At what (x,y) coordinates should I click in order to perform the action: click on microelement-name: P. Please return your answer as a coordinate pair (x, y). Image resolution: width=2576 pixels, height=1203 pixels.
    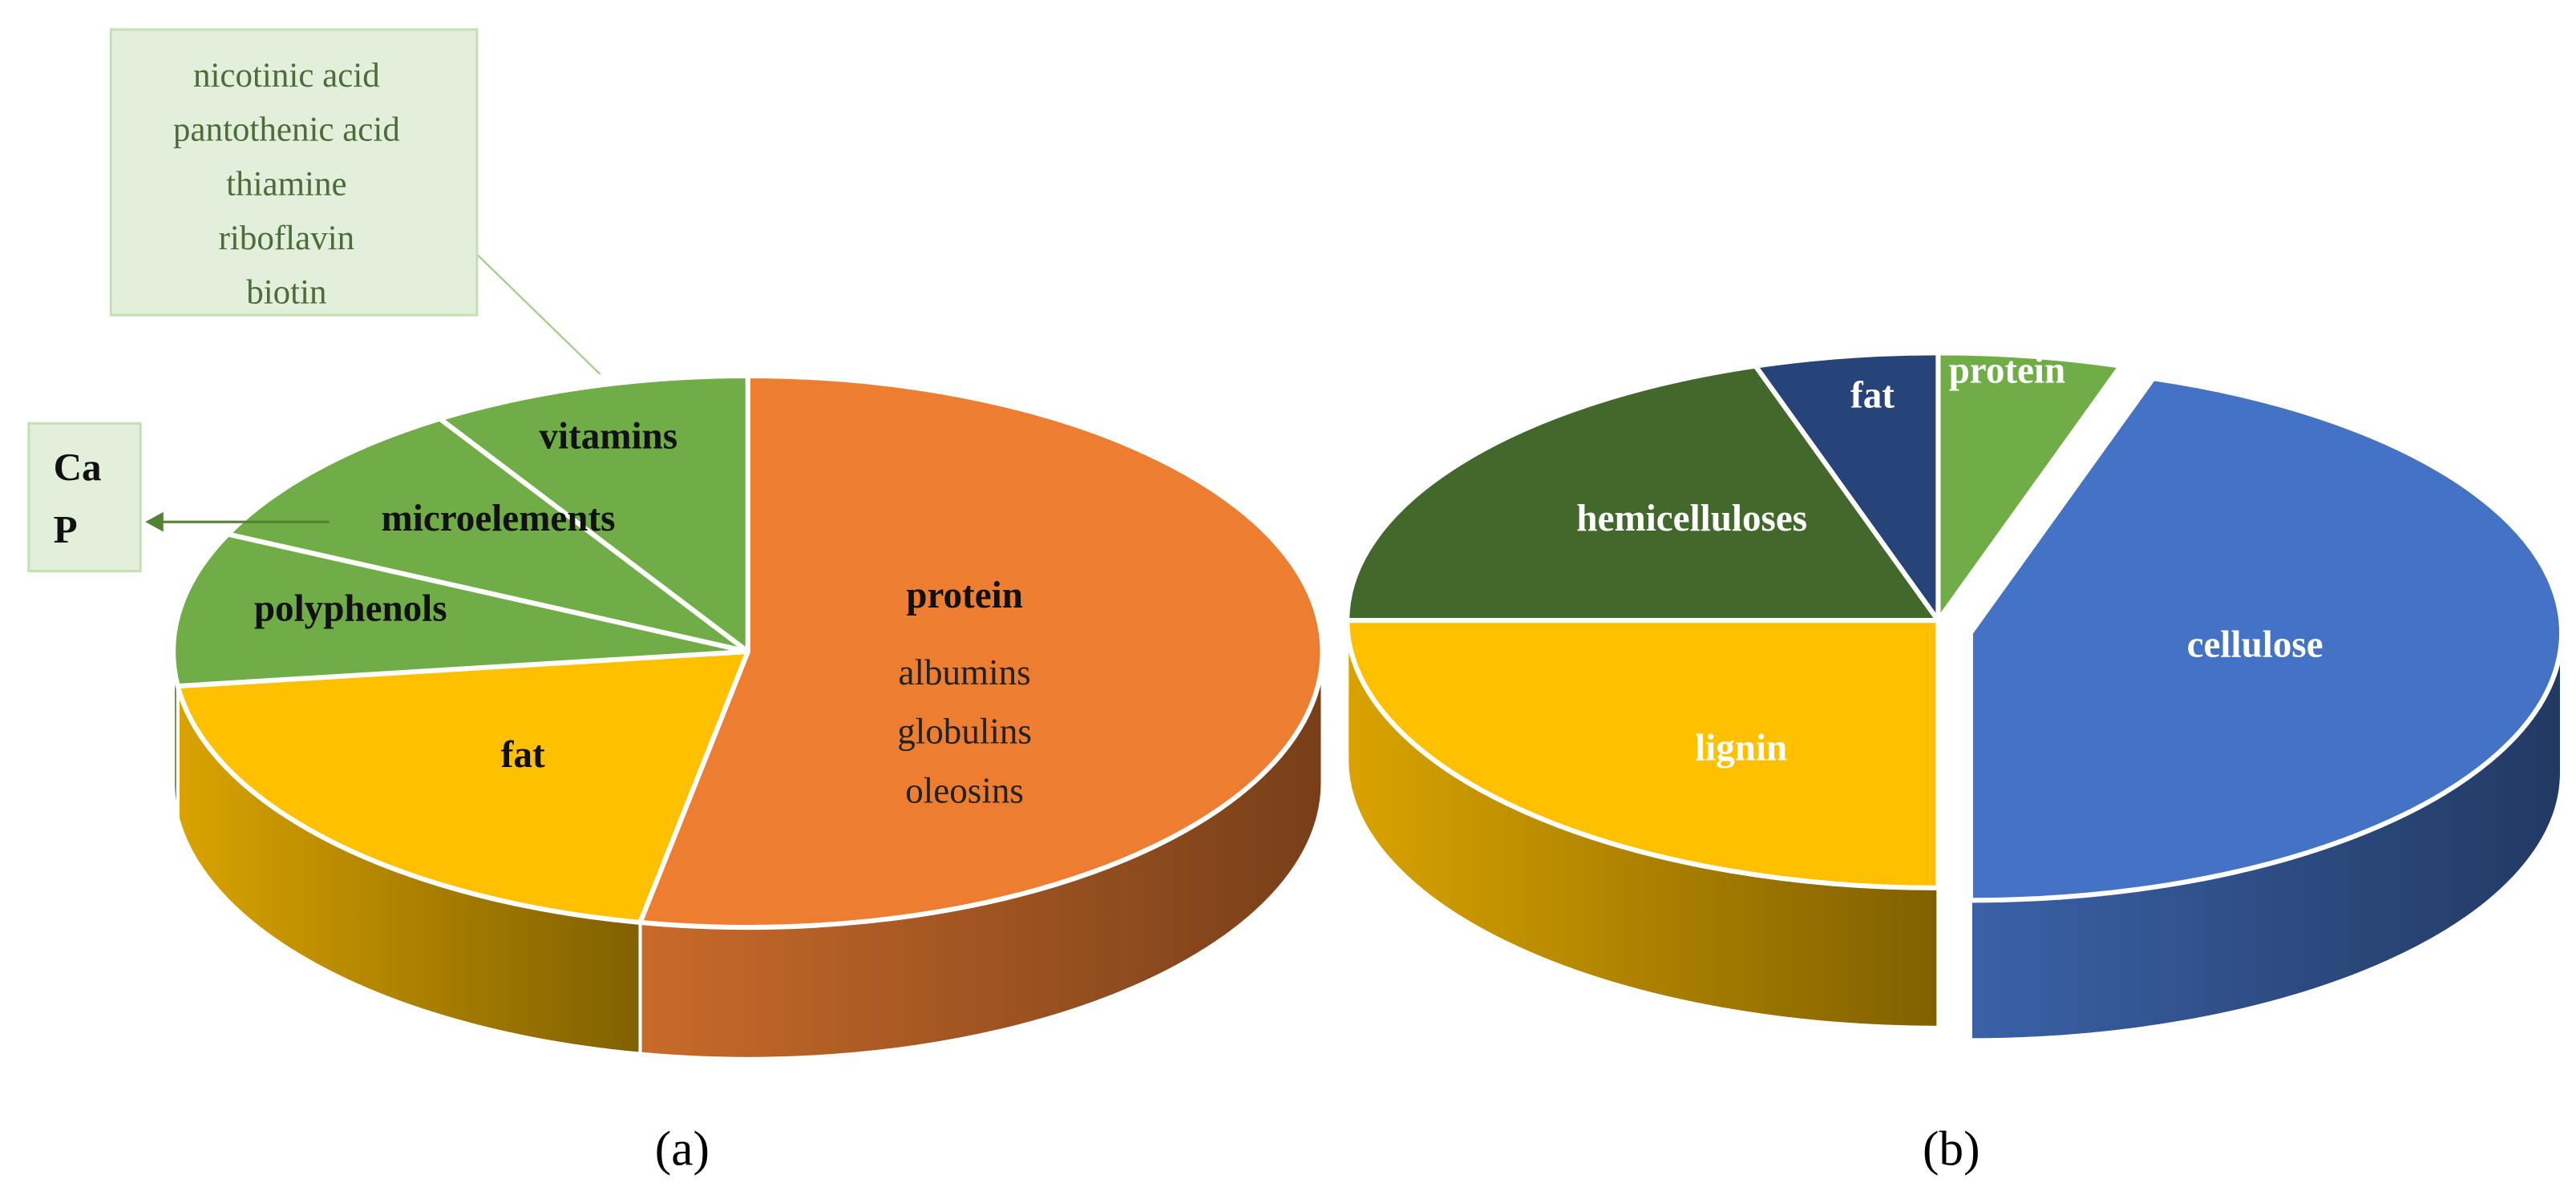
    Looking at the image, I should click on (66, 529).